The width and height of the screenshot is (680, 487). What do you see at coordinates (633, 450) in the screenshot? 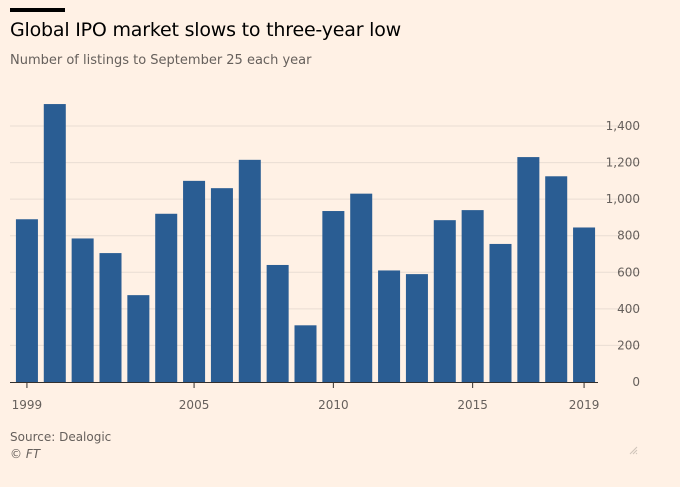
I see `resize-grip-icon` at bounding box center [633, 450].